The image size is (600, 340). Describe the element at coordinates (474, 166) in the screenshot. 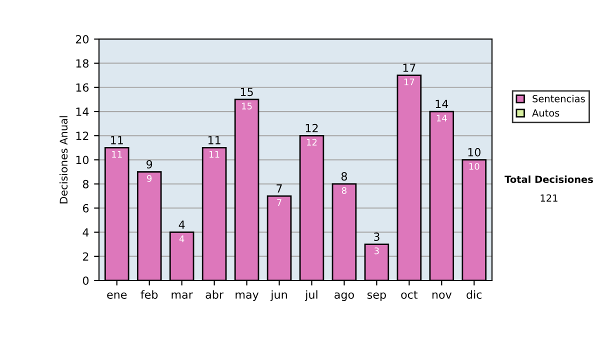

I see `data-label: 10` at that location.